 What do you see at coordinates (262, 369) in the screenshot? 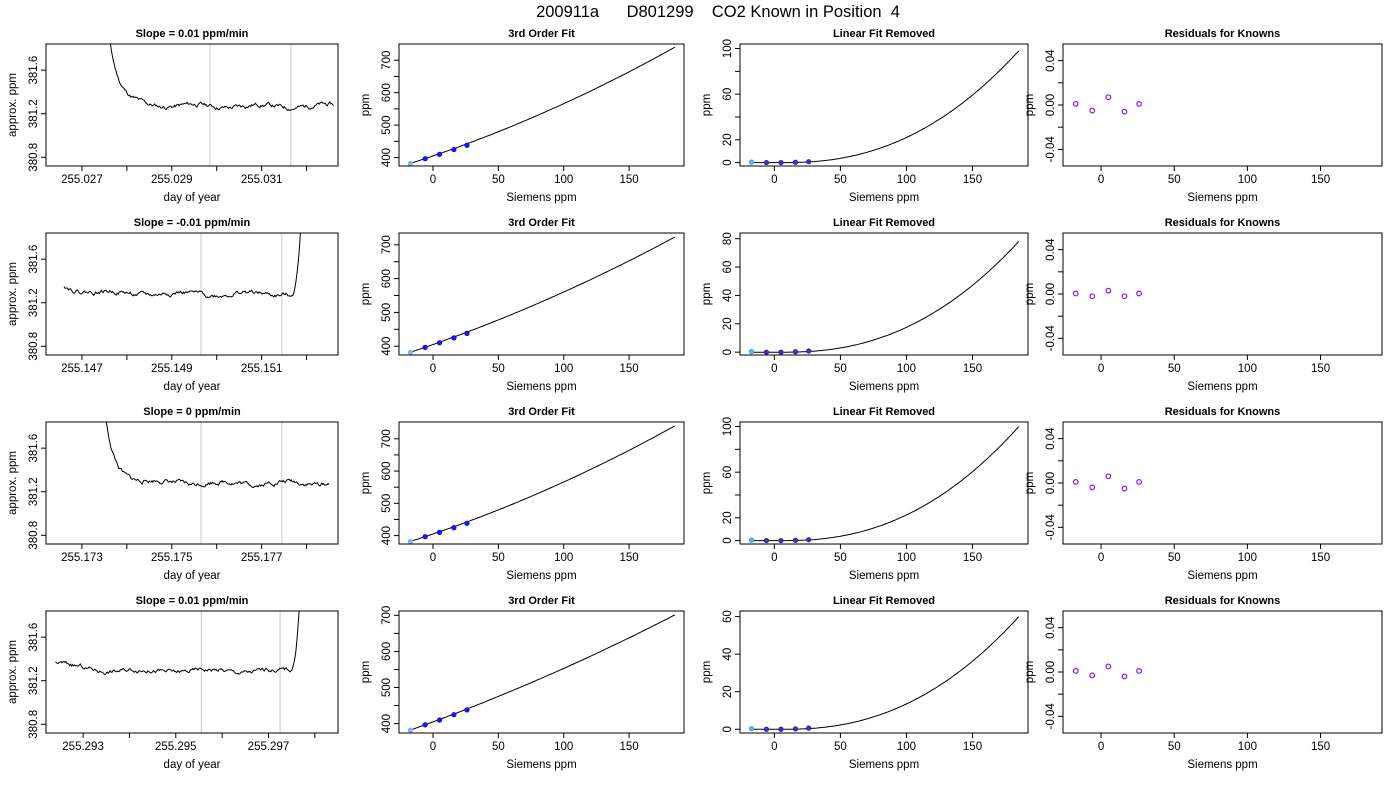
I see `x-tick-label: 255.151` at bounding box center [262, 369].